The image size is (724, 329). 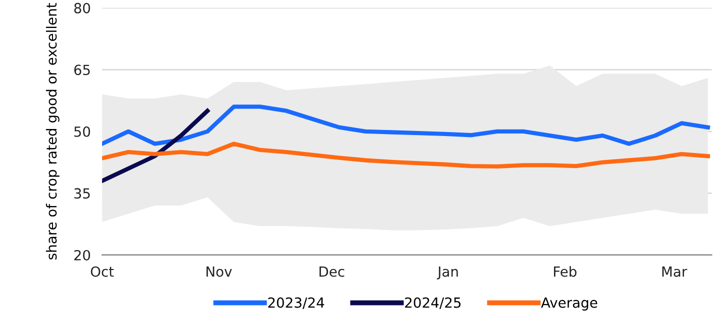 What do you see at coordinates (565, 271) in the screenshot?
I see `x-tick-label: Feb` at bounding box center [565, 271].